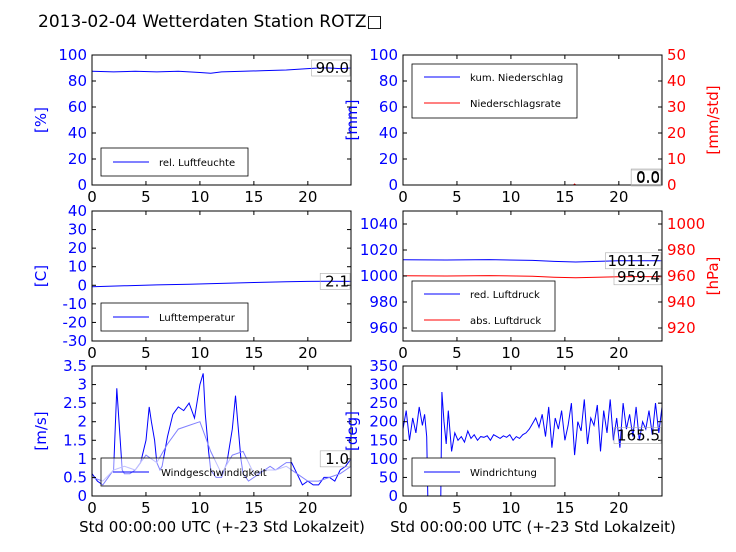 This screenshot has width=736, height=552. Describe the element at coordinates (505, 321) in the screenshot. I see `legend-label: abs. Luftdruck` at that location.